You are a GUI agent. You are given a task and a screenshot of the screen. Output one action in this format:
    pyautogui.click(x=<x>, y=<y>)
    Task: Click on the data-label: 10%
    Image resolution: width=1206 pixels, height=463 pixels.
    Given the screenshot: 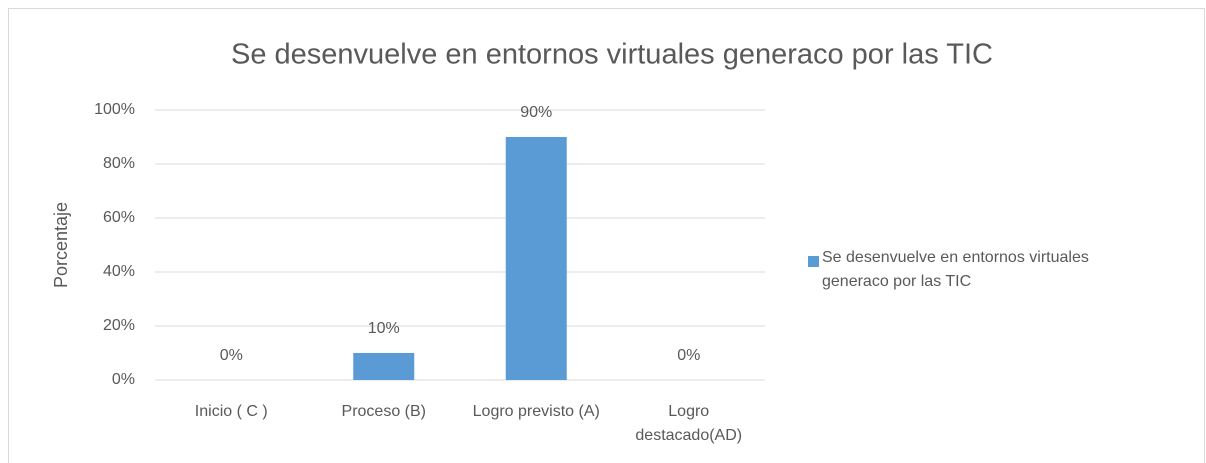 What is the action you would take?
    pyautogui.click(x=384, y=328)
    